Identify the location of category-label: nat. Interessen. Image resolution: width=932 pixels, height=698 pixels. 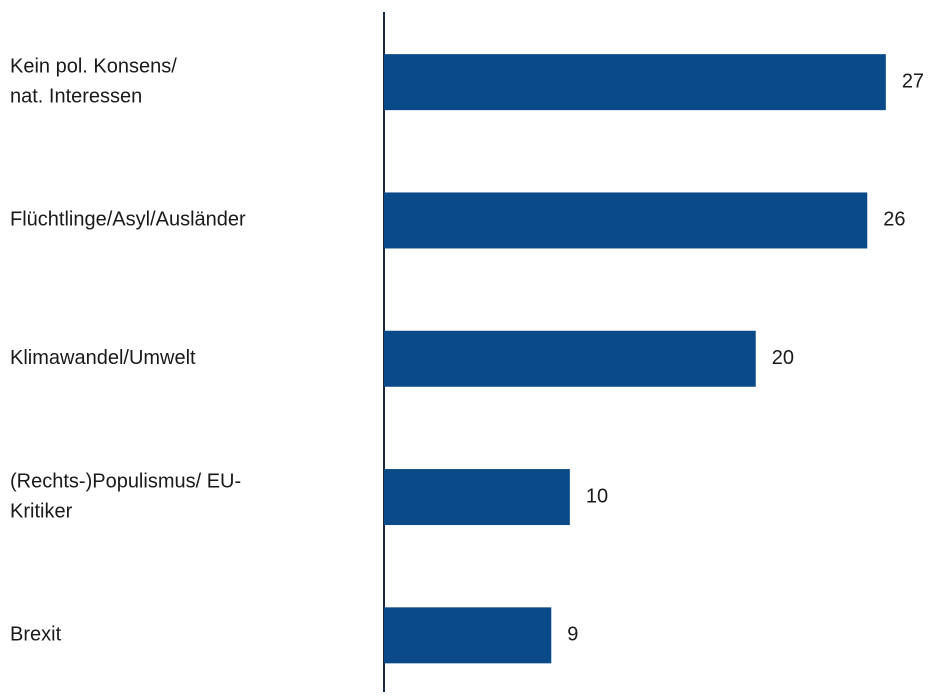
(76, 96).